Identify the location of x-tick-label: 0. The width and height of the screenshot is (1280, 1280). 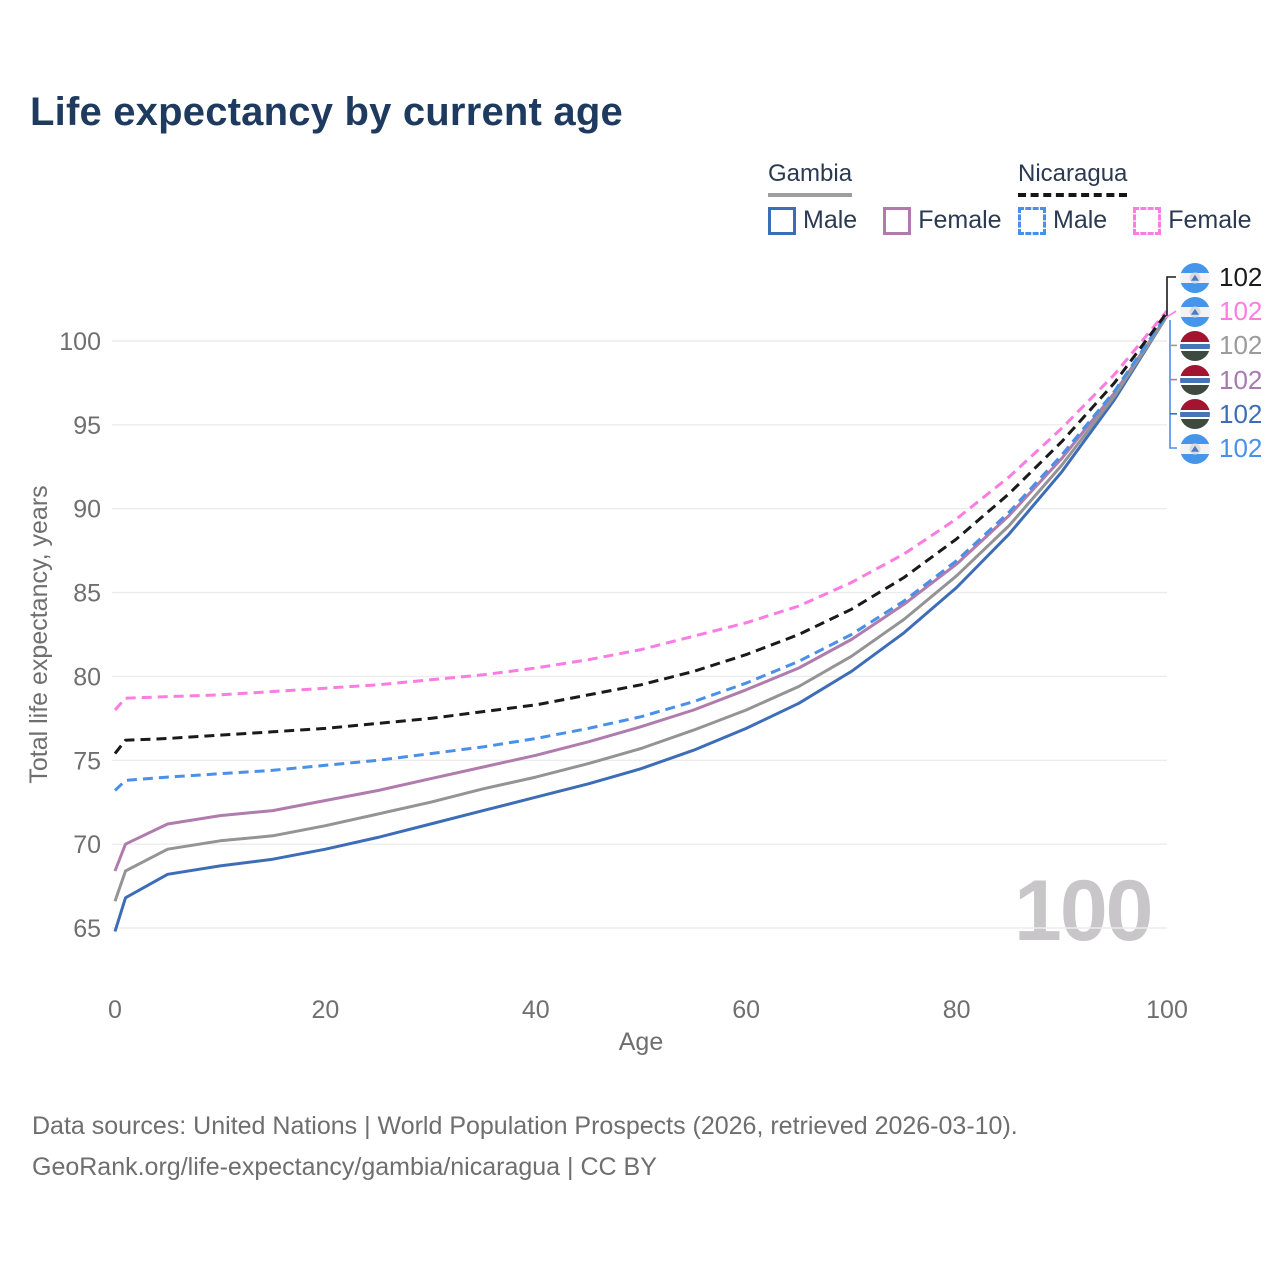
(115, 1010).